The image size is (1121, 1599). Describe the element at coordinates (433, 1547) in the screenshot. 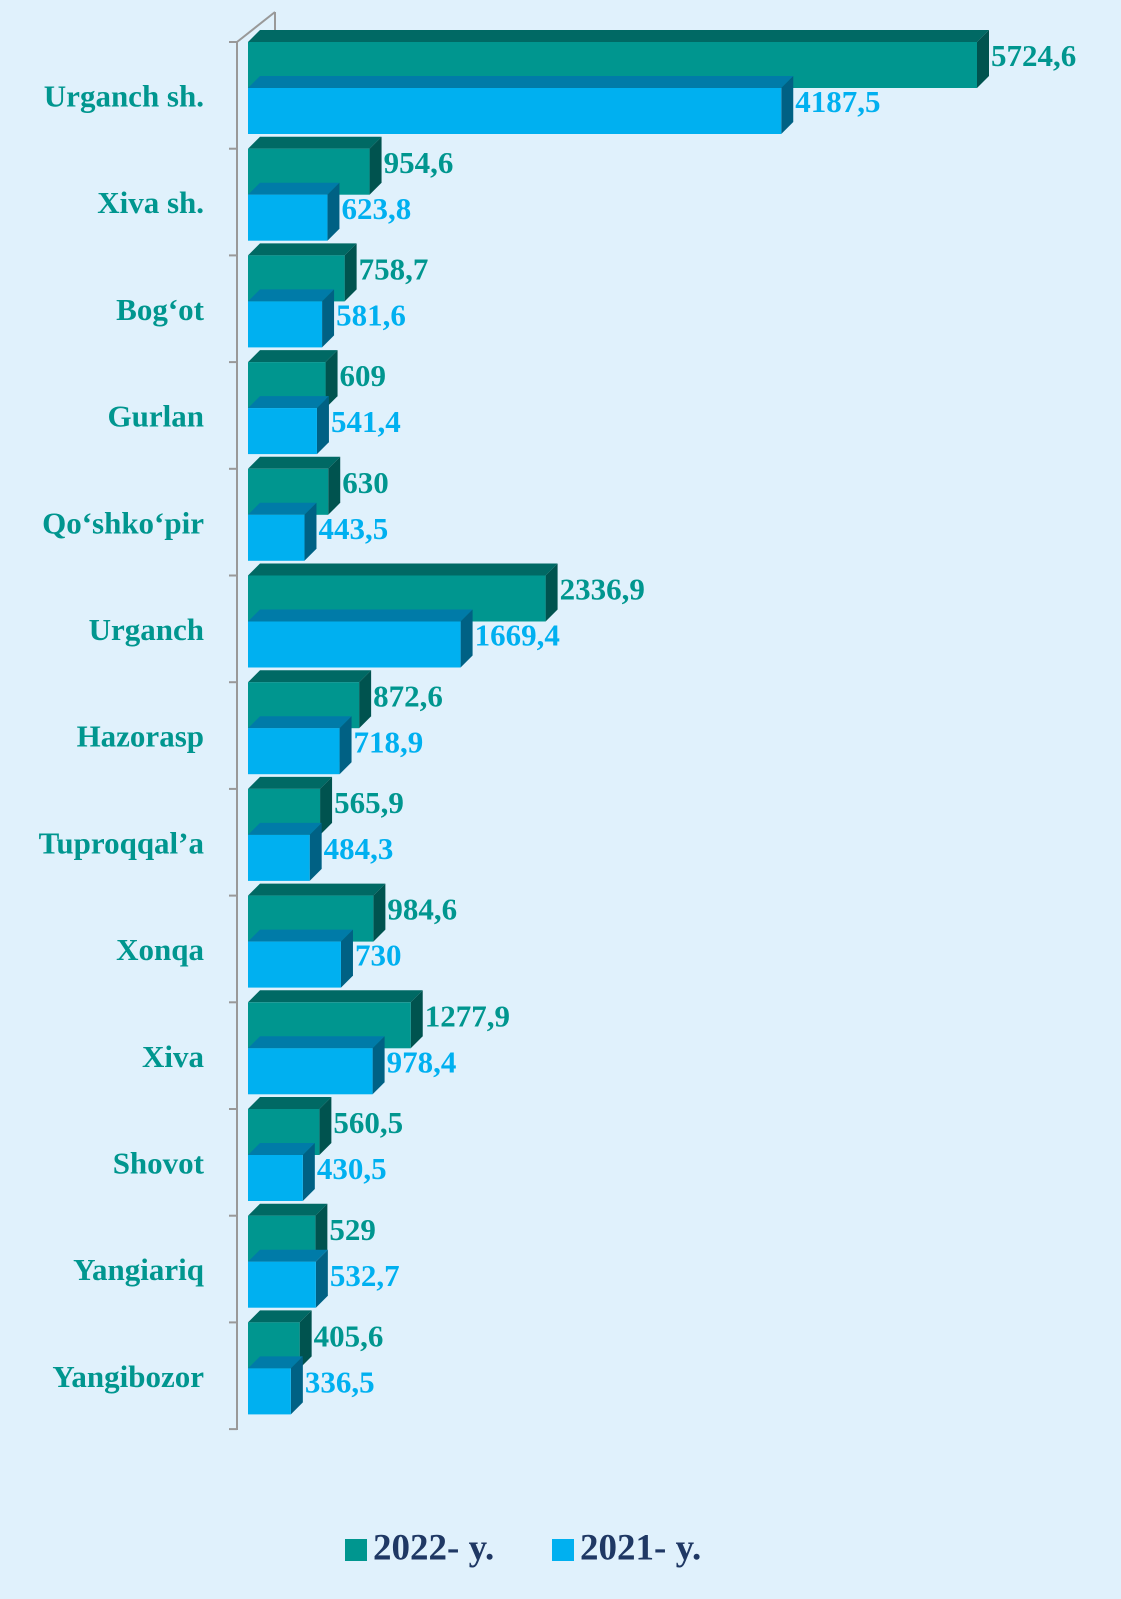

I see `legend-label: 2022- y.` at that location.